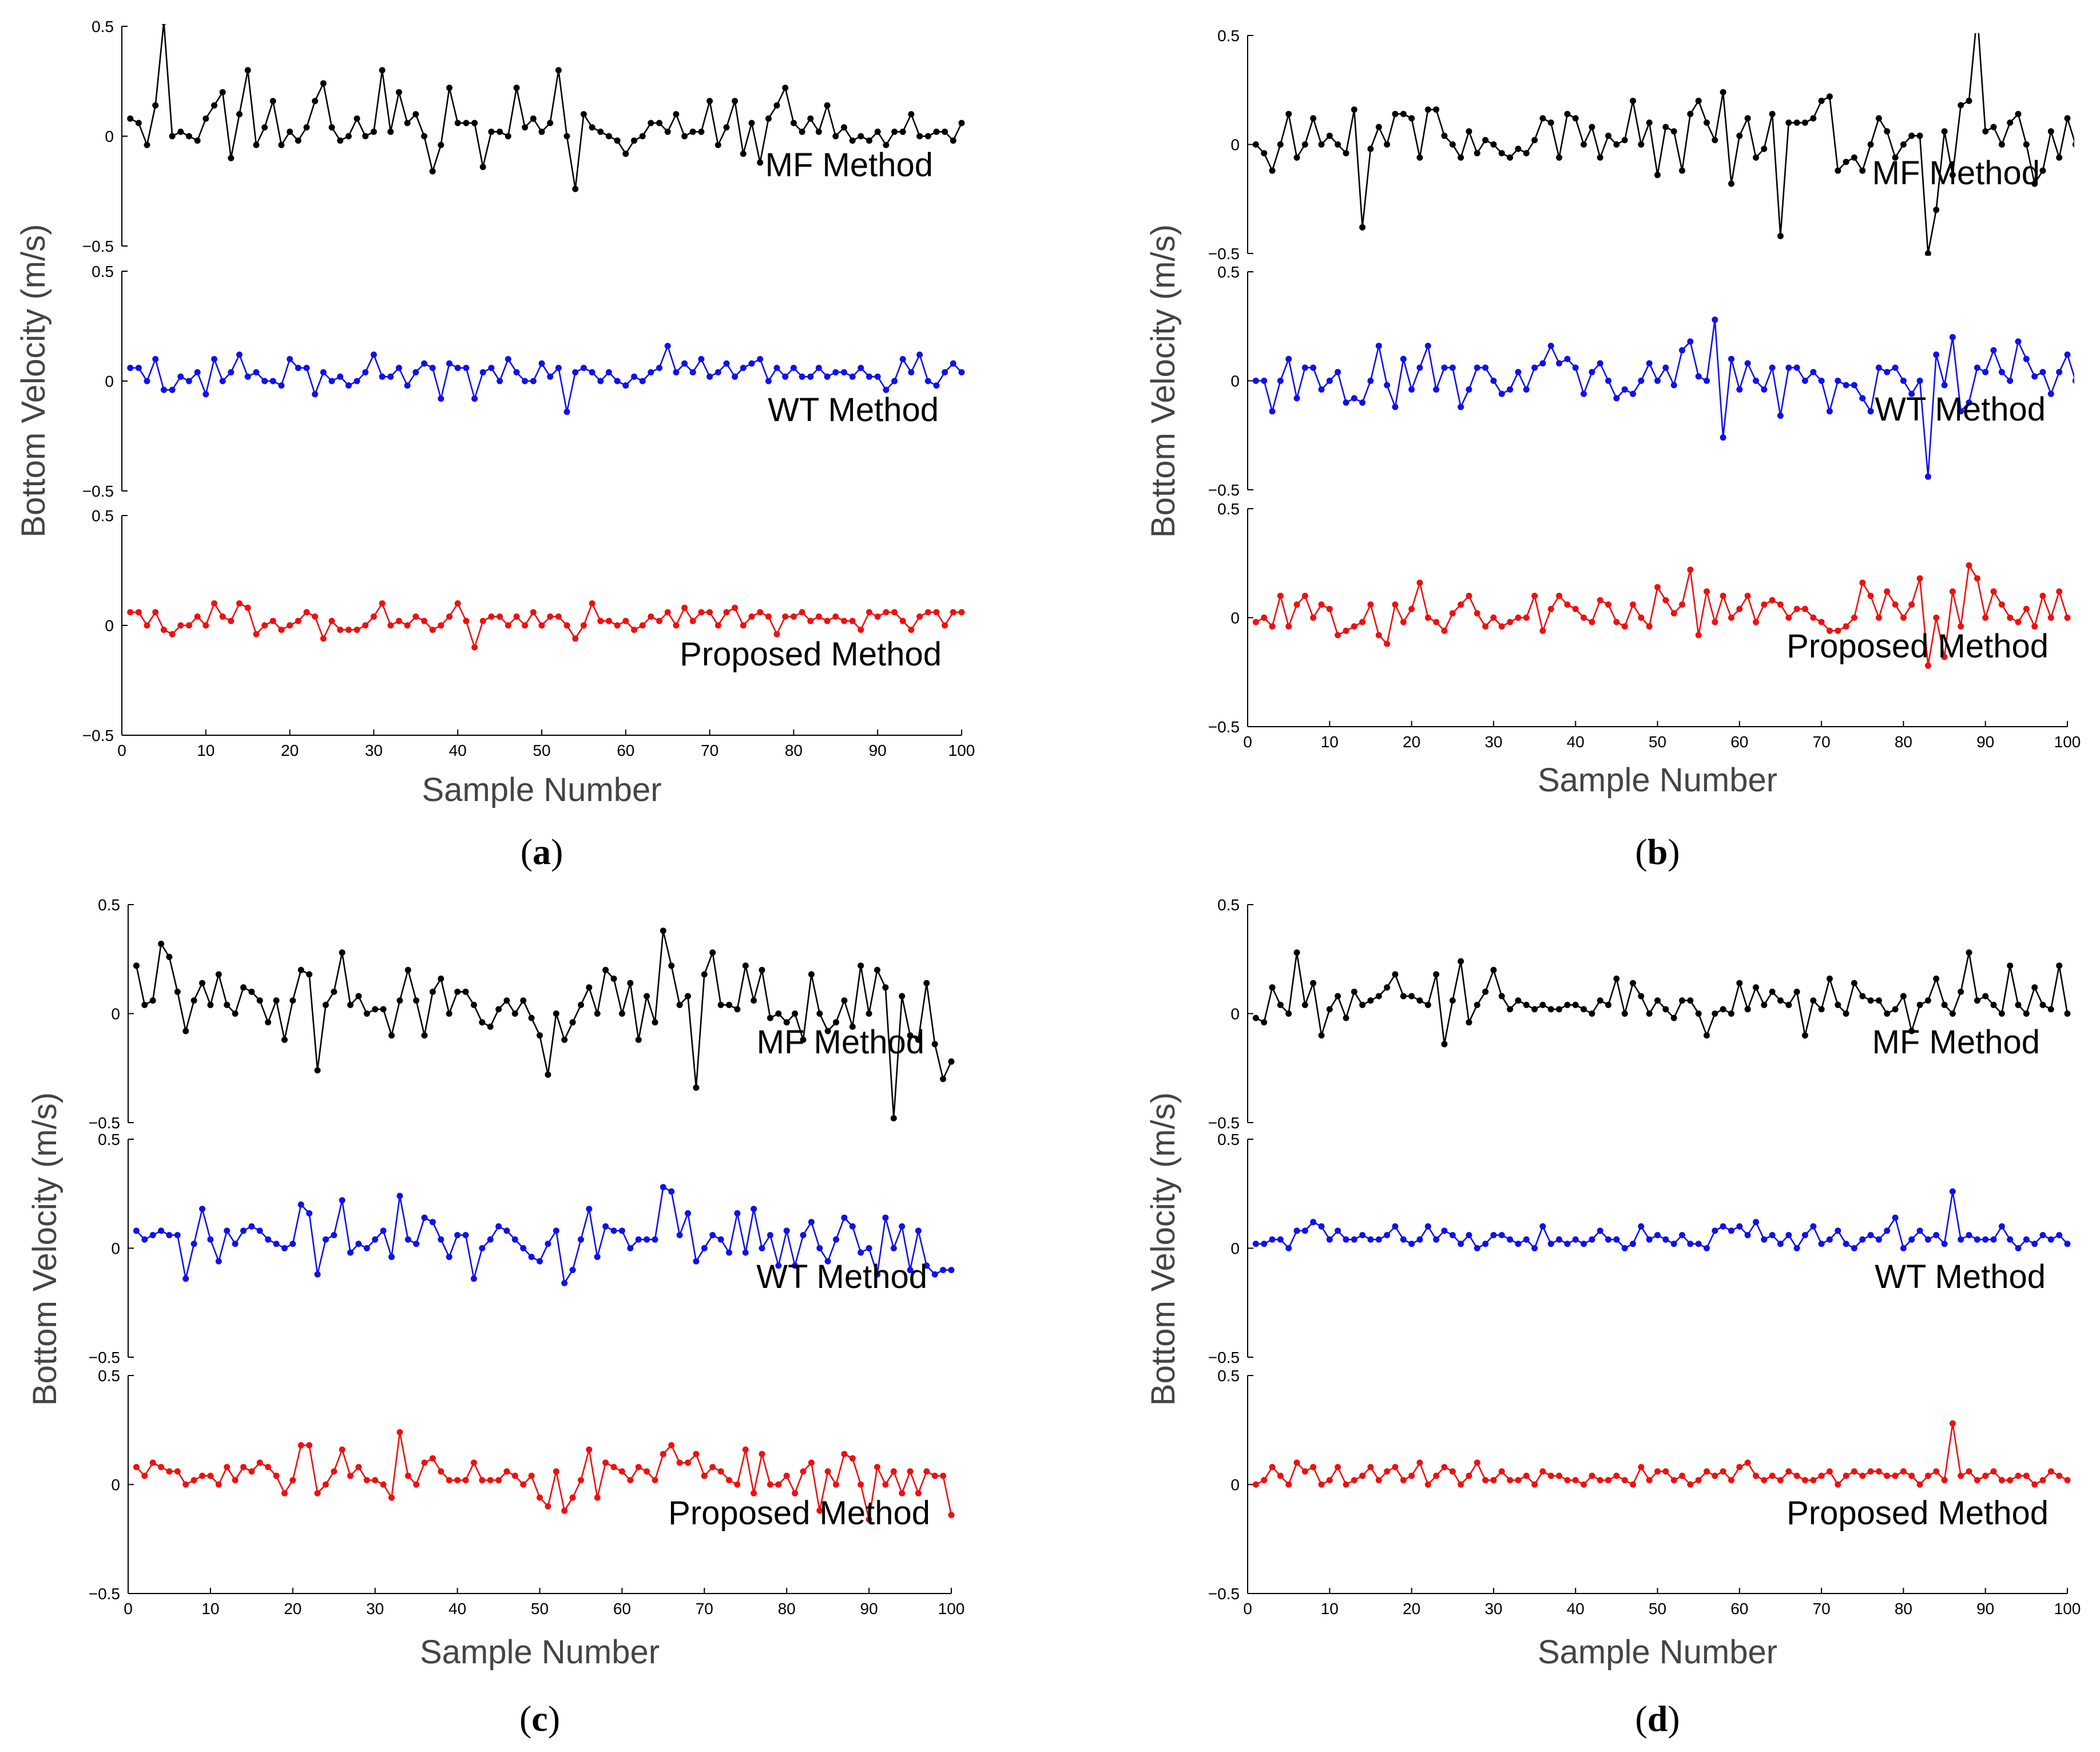 This screenshot has width=2100, height=1752. Describe the element at coordinates (1235, 145) in the screenshot. I see `y-tick-label: 0` at that location.